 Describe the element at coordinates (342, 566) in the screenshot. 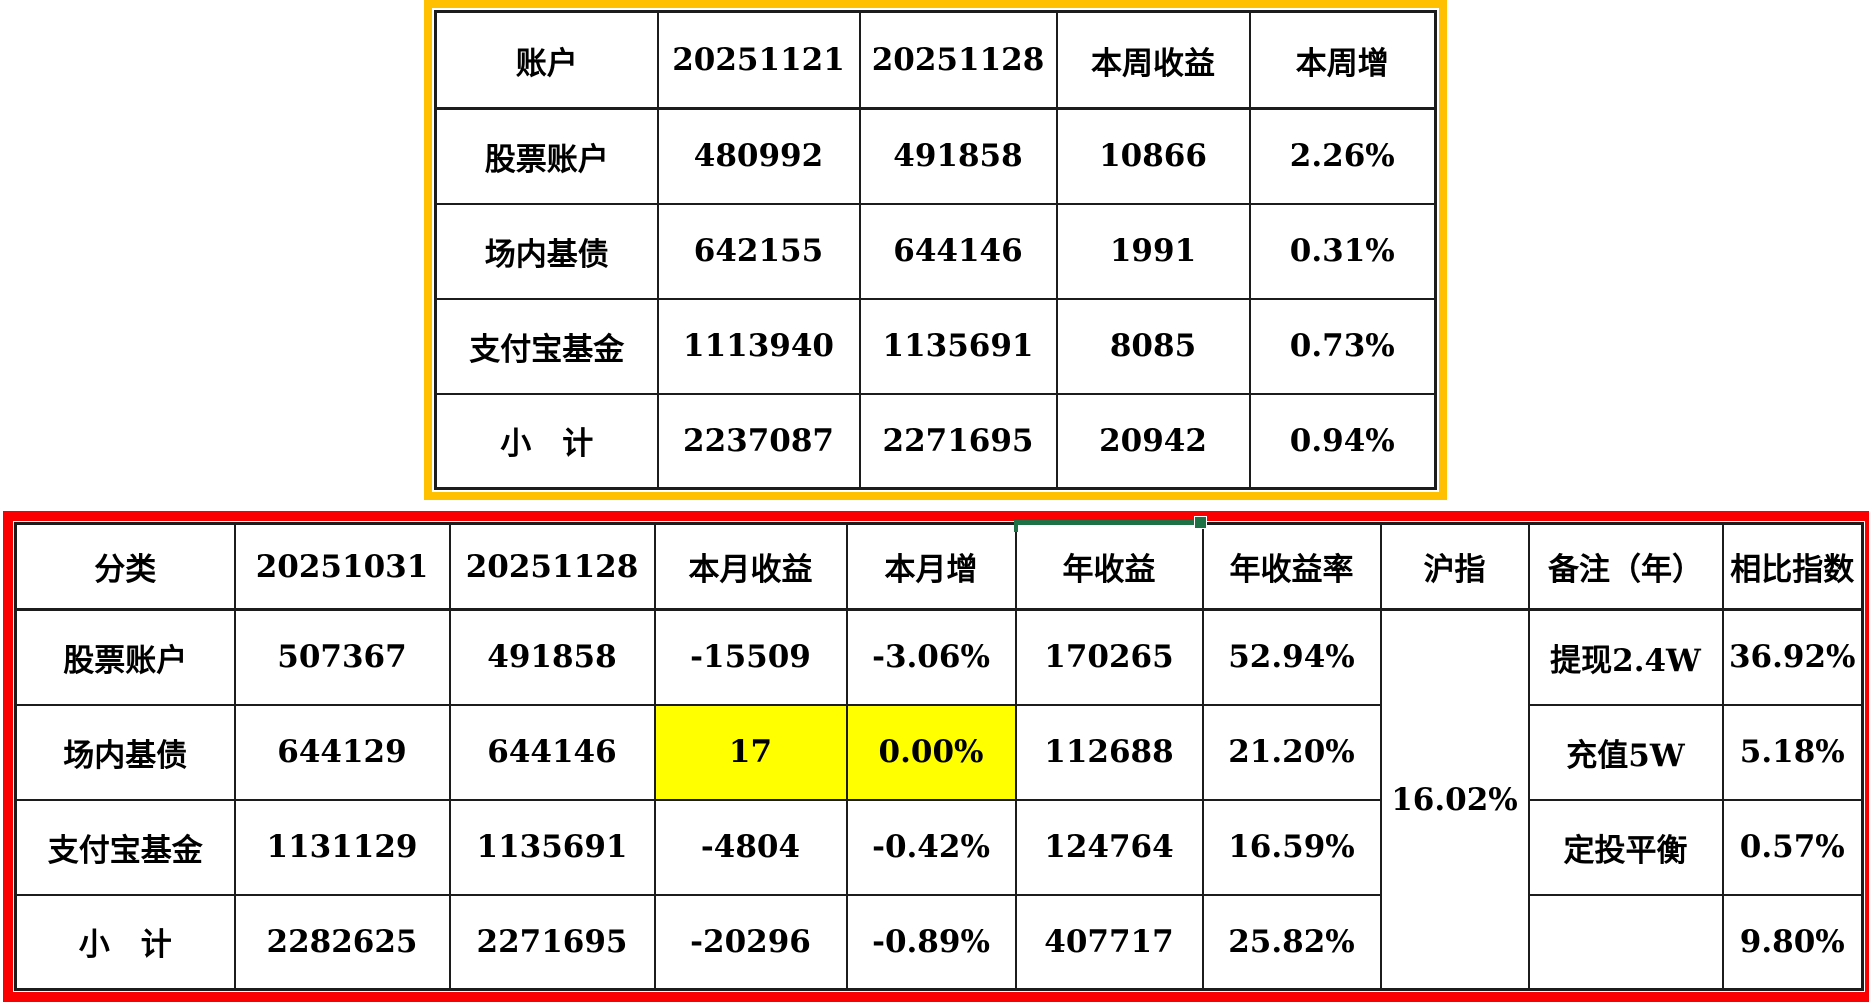

I see `header-cell-date-20251031: 20251031` at that location.